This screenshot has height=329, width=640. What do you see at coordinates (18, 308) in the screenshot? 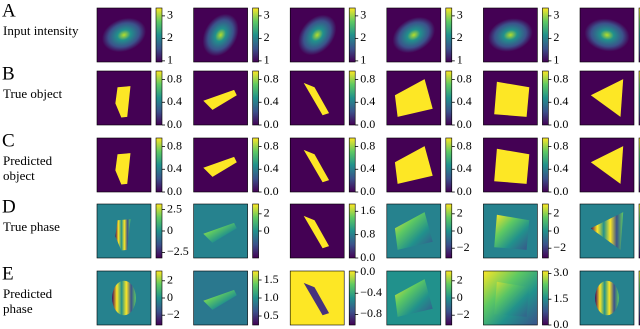
I see `row-label: phase` at bounding box center [18, 308].